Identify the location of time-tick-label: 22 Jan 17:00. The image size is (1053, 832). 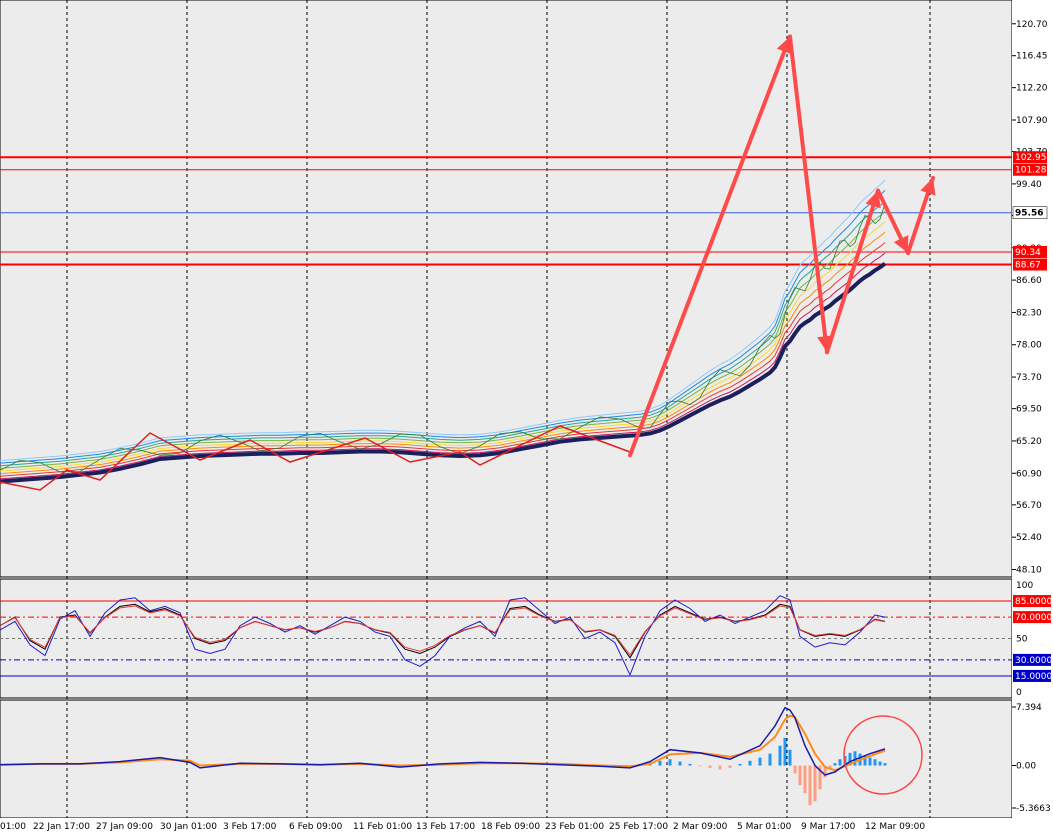
(61, 827).